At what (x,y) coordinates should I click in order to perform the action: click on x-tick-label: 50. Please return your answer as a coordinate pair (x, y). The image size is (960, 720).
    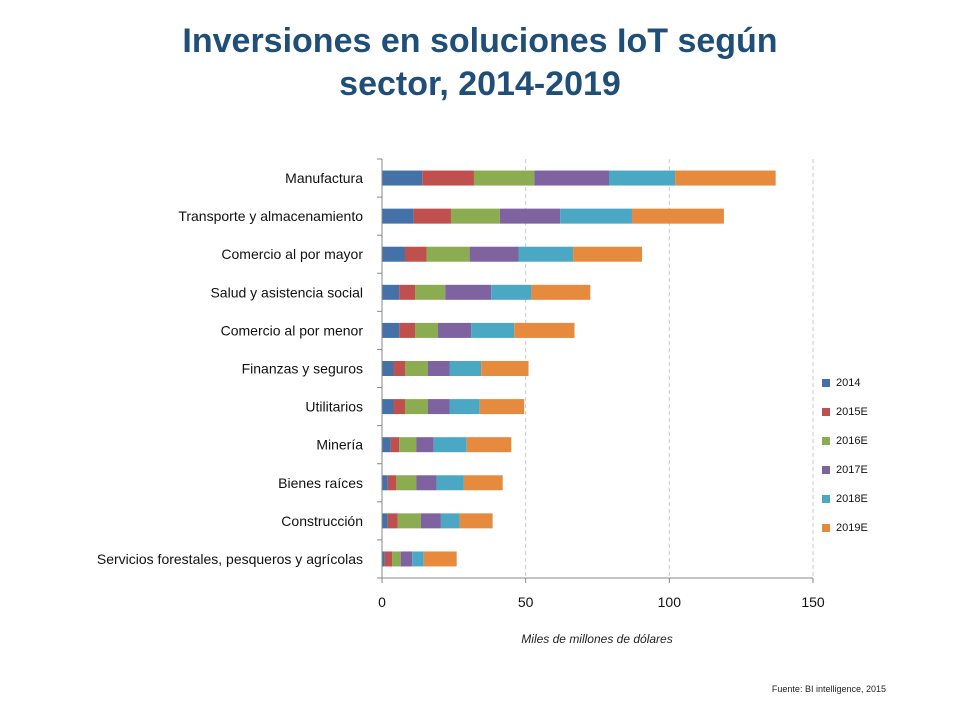
    Looking at the image, I should click on (526, 602).